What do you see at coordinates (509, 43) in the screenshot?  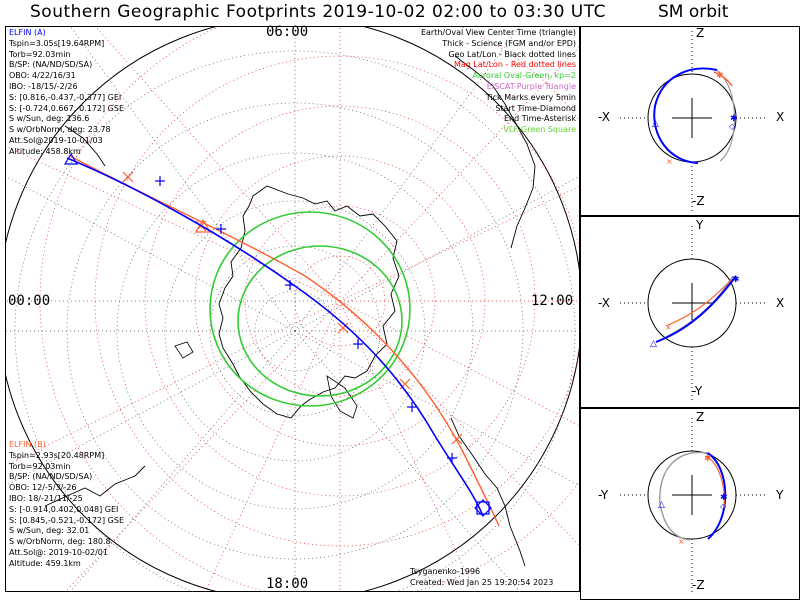 I see `legend-science: Thick - Science (FGM and/or EPD)` at bounding box center [509, 43].